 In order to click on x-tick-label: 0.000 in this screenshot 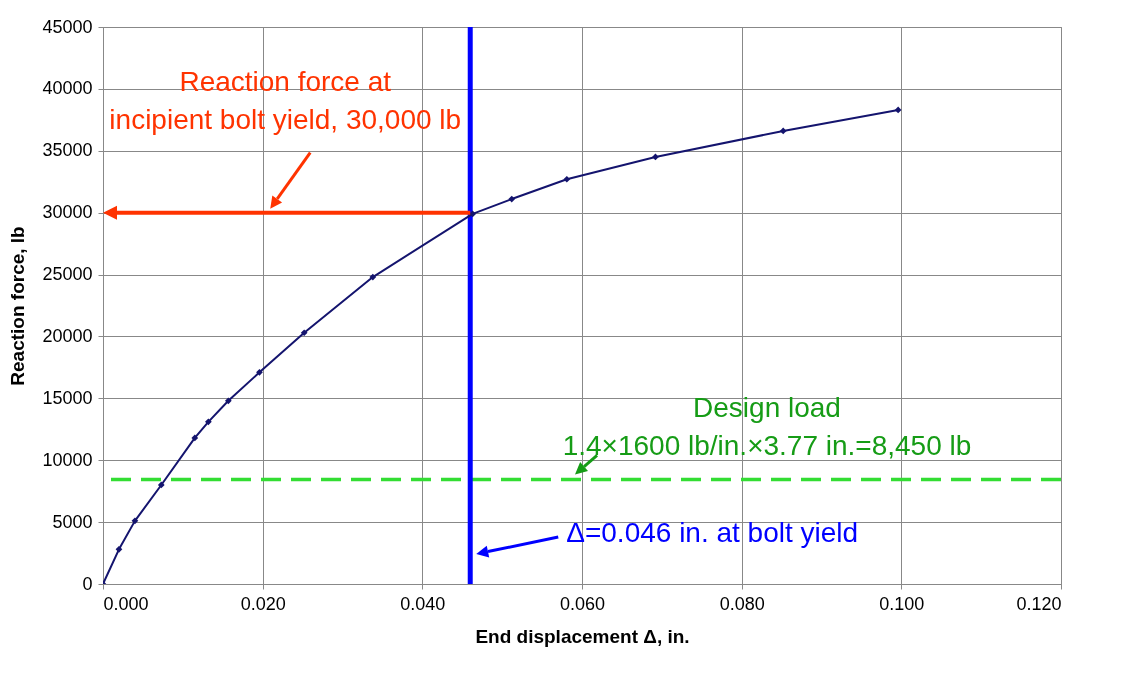, I will do `click(126, 603)`.